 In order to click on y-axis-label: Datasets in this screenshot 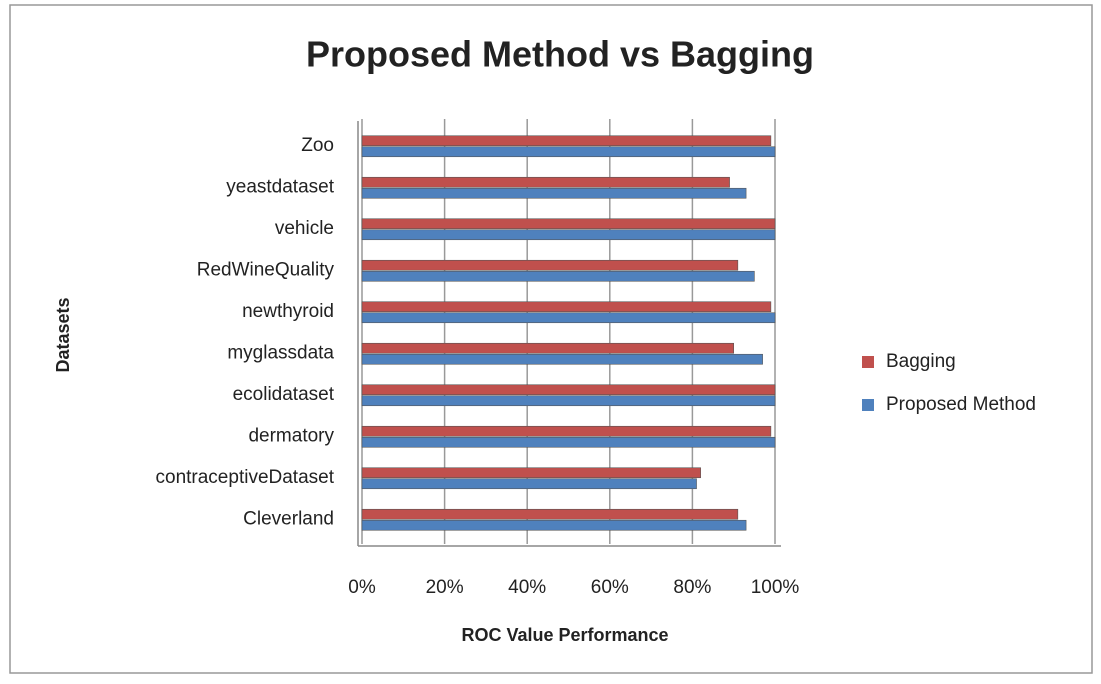, I will do `click(63, 334)`.